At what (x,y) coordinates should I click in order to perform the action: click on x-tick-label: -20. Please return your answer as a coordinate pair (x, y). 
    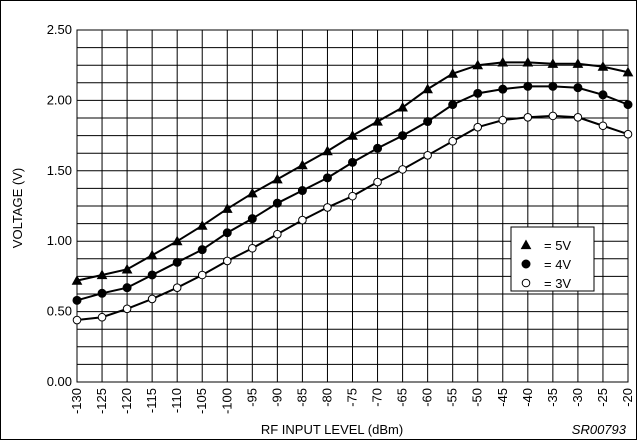
    Looking at the image, I should click on (627, 397).